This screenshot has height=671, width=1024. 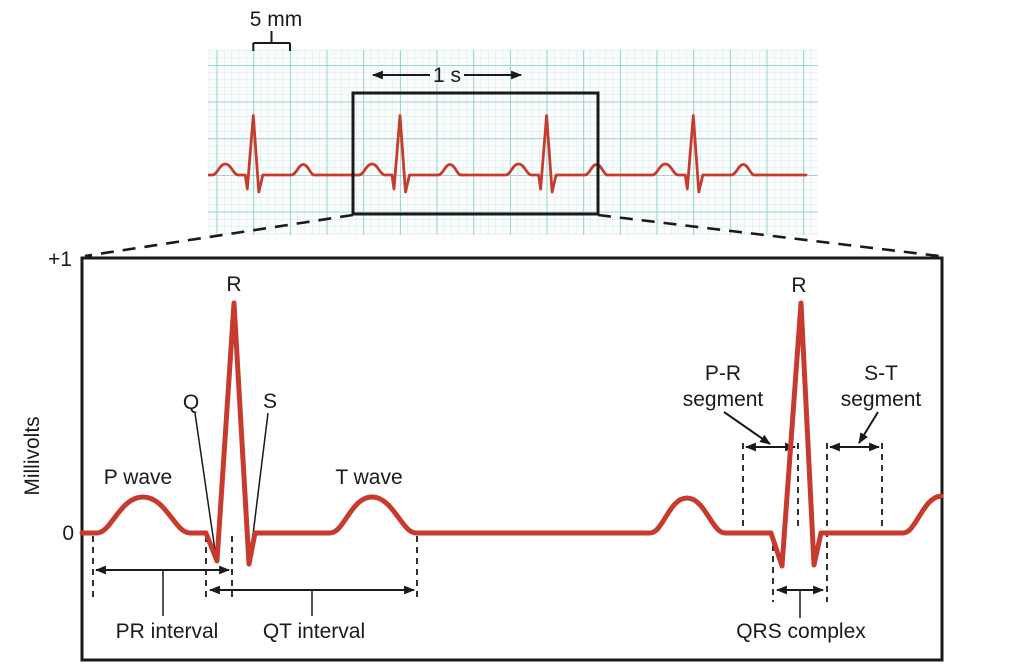 I want to click on t-wave-label: T wave, so click(x=368, y=477).